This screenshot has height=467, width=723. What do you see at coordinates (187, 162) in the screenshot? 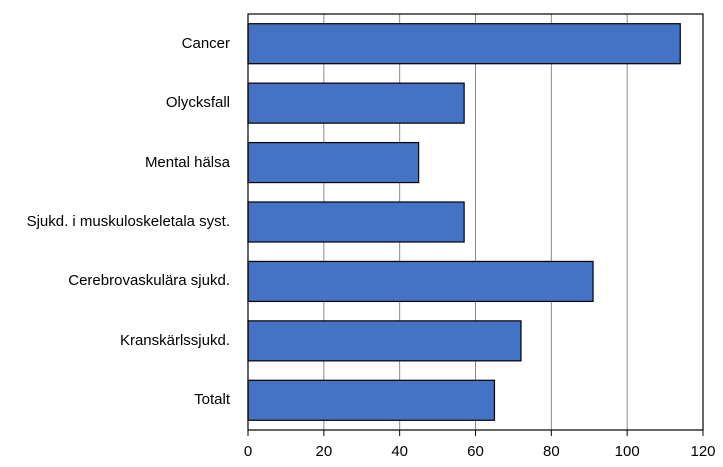
I see `y-tick-label: Mental hälsa` at bounding box center [187, 162].